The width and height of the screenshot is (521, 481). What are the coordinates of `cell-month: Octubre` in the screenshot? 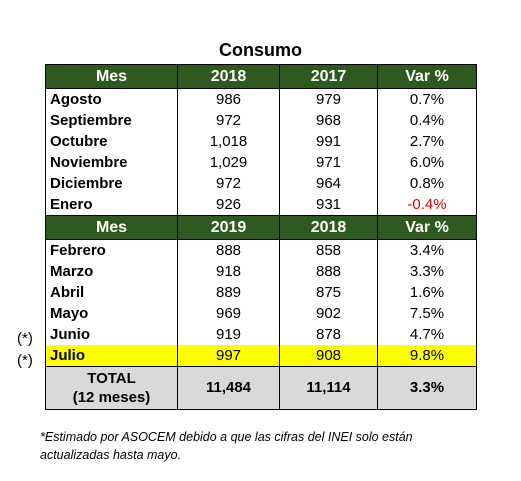 It's located at (111, 141).